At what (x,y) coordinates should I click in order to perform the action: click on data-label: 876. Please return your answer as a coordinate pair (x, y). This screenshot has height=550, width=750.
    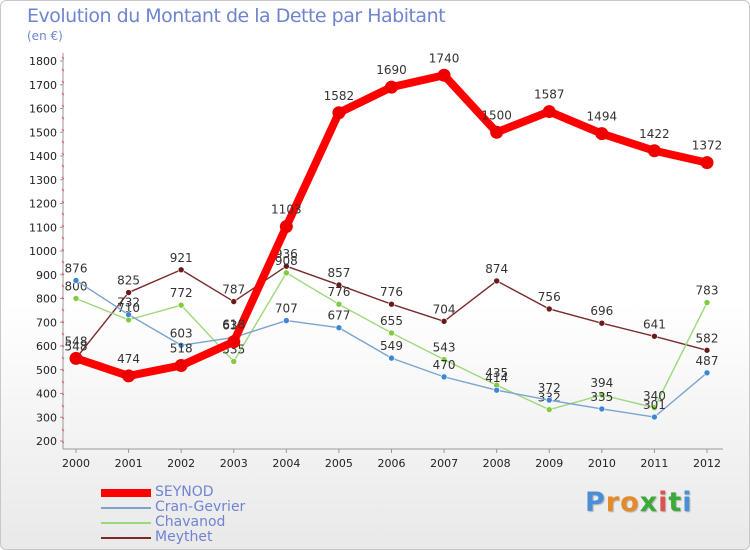
    Looking at the image, I should click on (76, 268).